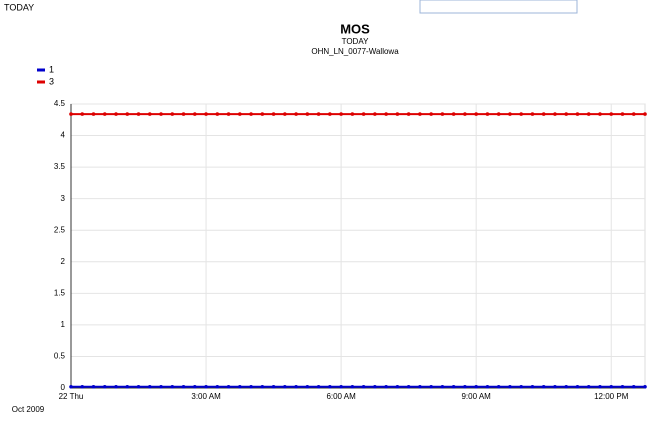 The height and width of the screenshot is (425, 663). I want to click on y-tick-label: 2, so click(63, 261).